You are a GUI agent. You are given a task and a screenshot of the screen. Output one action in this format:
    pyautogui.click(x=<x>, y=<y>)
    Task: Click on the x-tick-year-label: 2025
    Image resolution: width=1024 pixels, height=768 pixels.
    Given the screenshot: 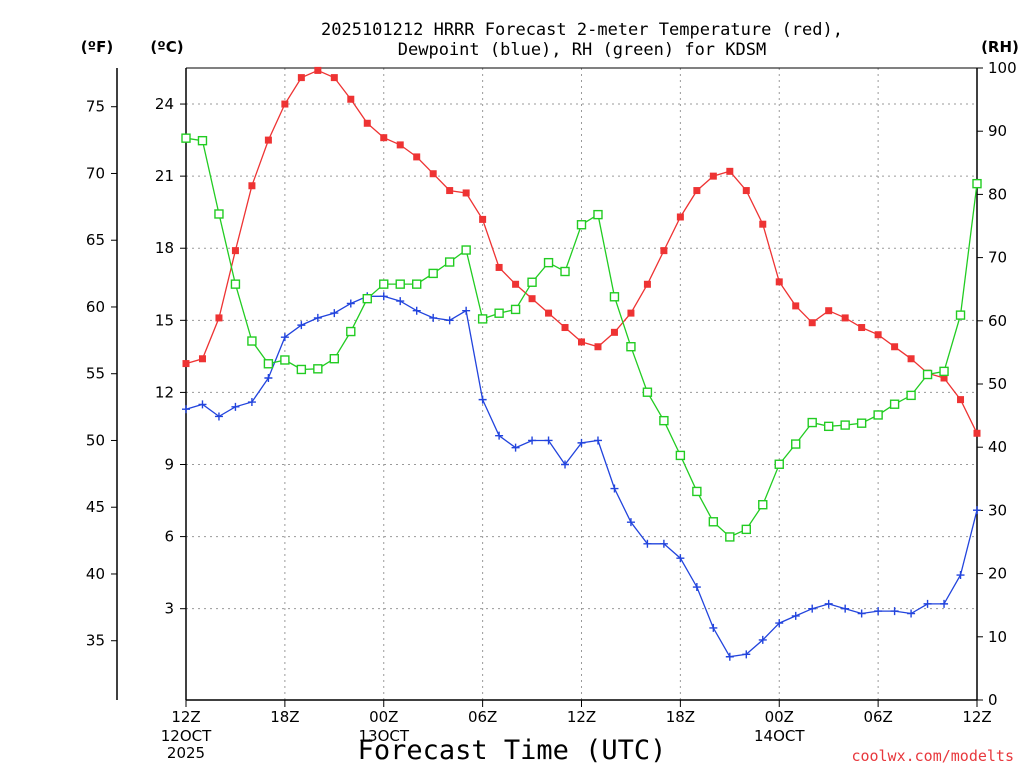 What is the action you would take?
    pyautogui.click(x=186, y=753)
    